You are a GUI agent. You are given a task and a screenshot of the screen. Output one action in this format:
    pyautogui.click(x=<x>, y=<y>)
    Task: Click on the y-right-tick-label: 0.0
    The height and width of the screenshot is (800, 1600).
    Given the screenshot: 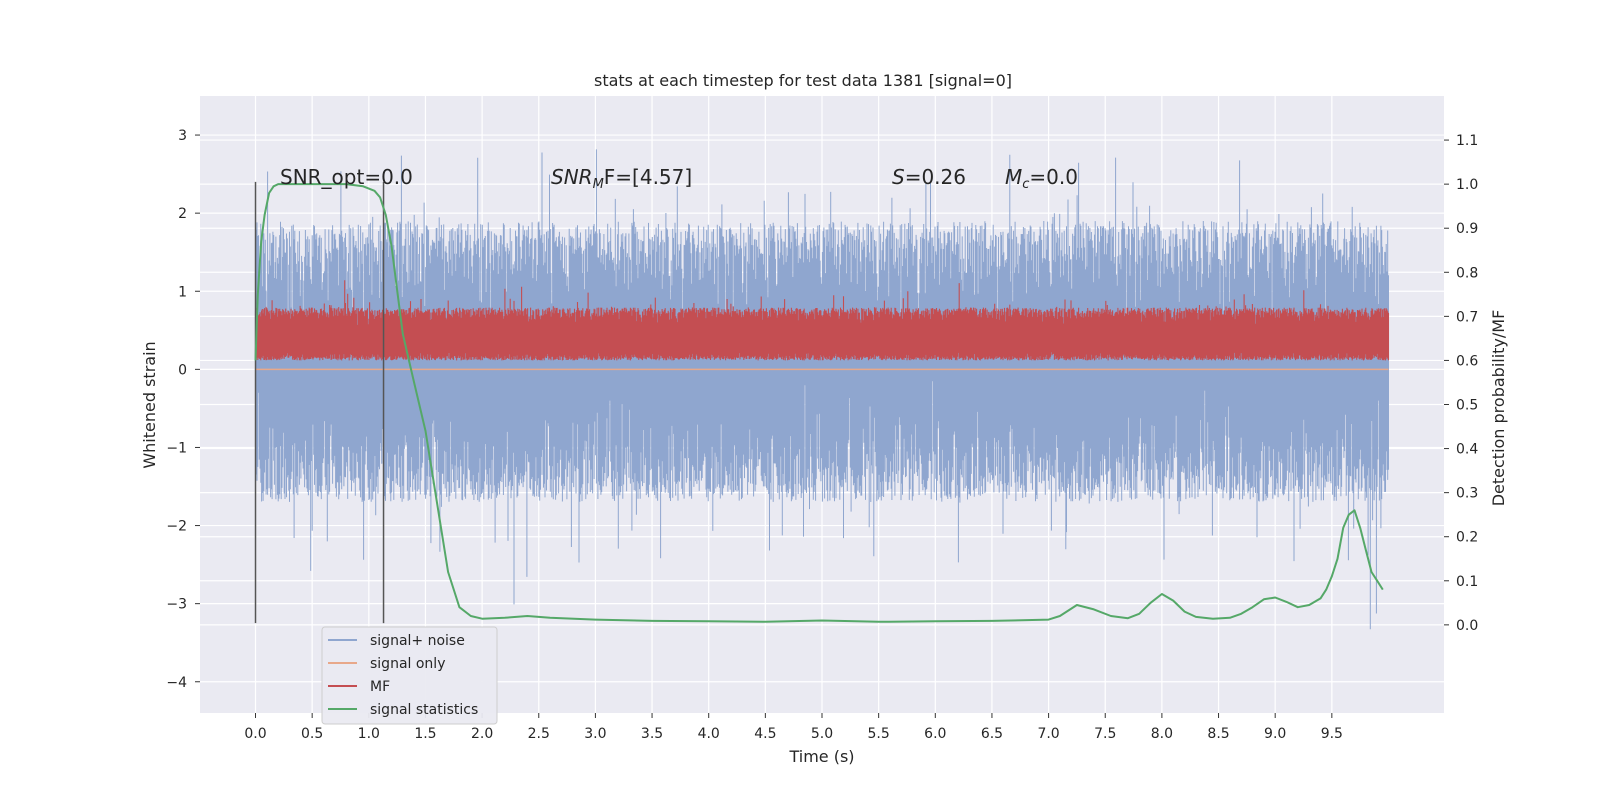 What is the action you would take?
    pyautogui.click(x=1467, y=626)
    